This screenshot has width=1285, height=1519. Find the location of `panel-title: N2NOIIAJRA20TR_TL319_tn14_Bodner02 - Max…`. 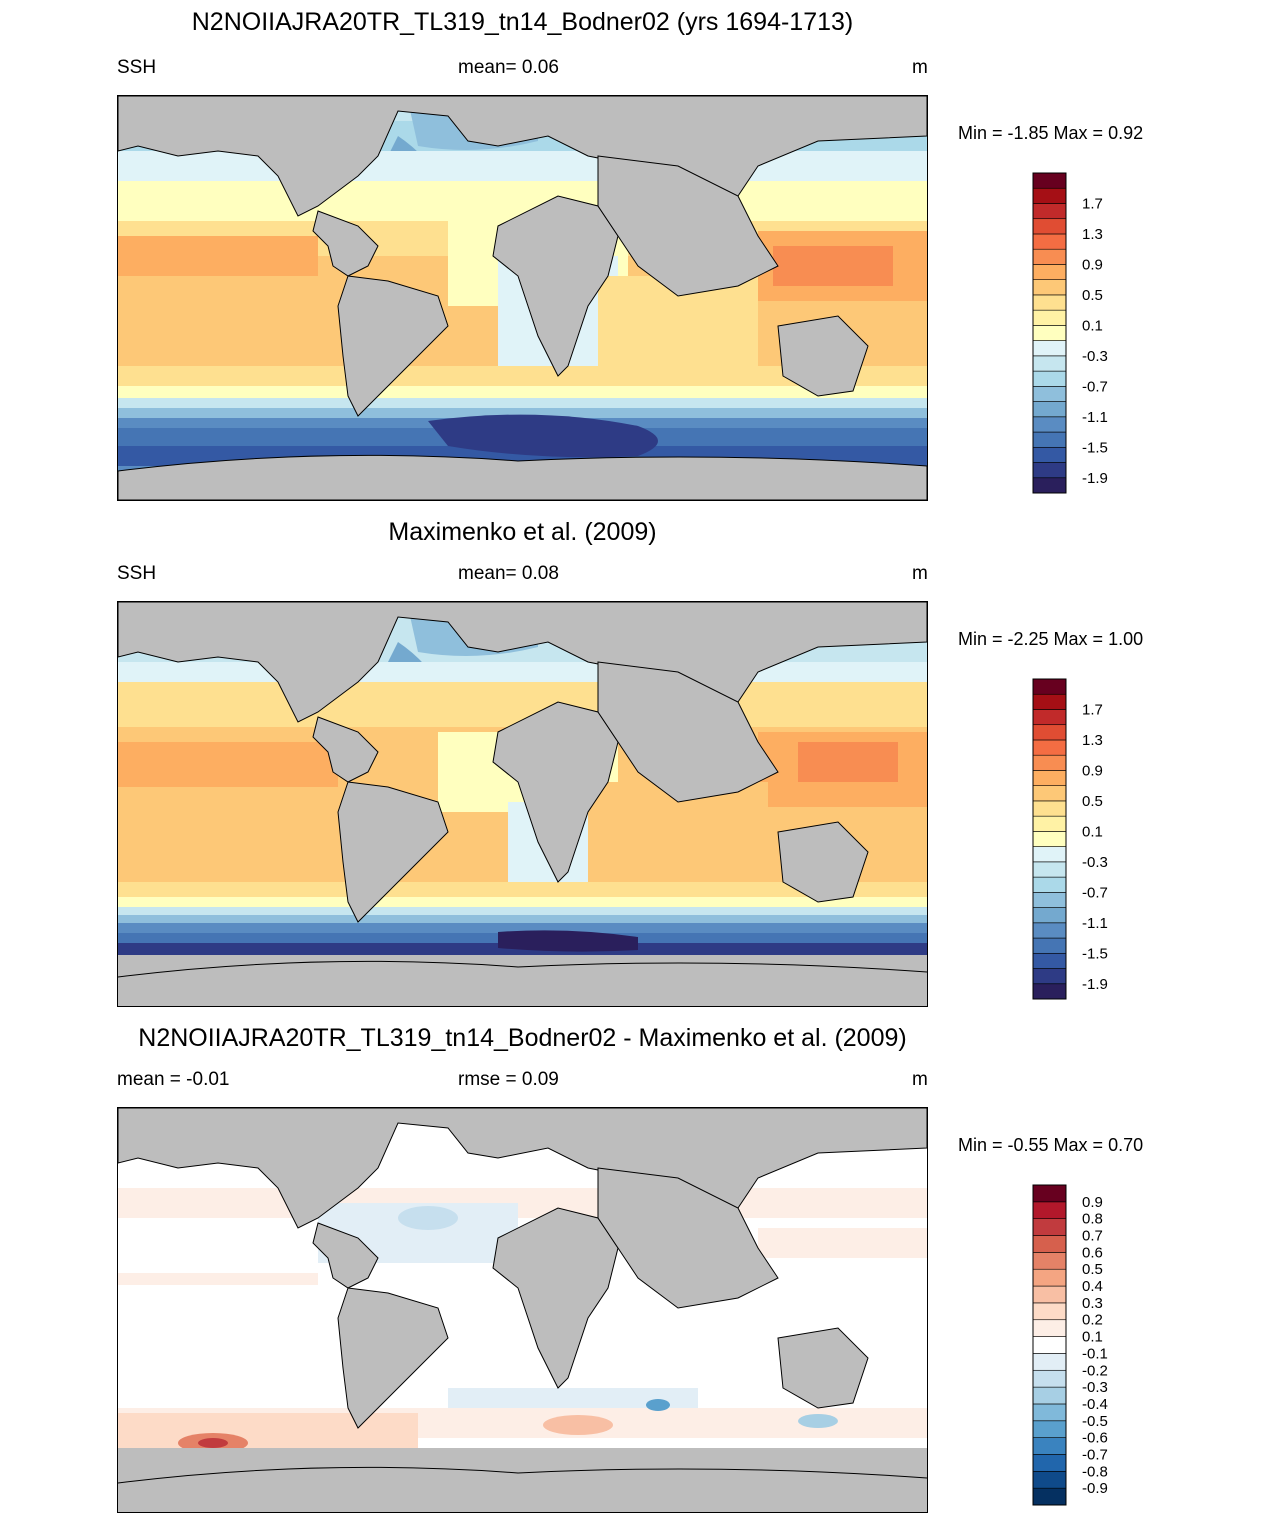

panel-title: N2NOIIAJRA20TR_TL319_tn14_Bodner02 - Max… is located at coordinates (522, 1038).